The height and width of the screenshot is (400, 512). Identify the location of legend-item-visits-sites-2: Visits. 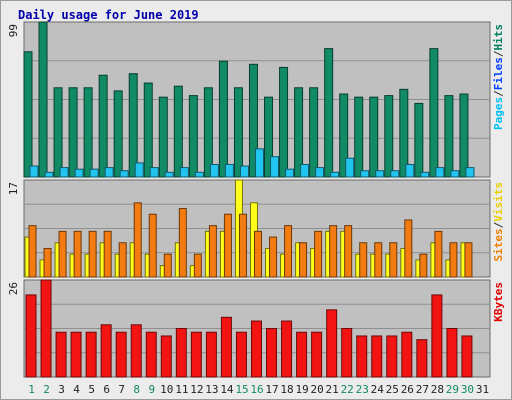
(498, 202).